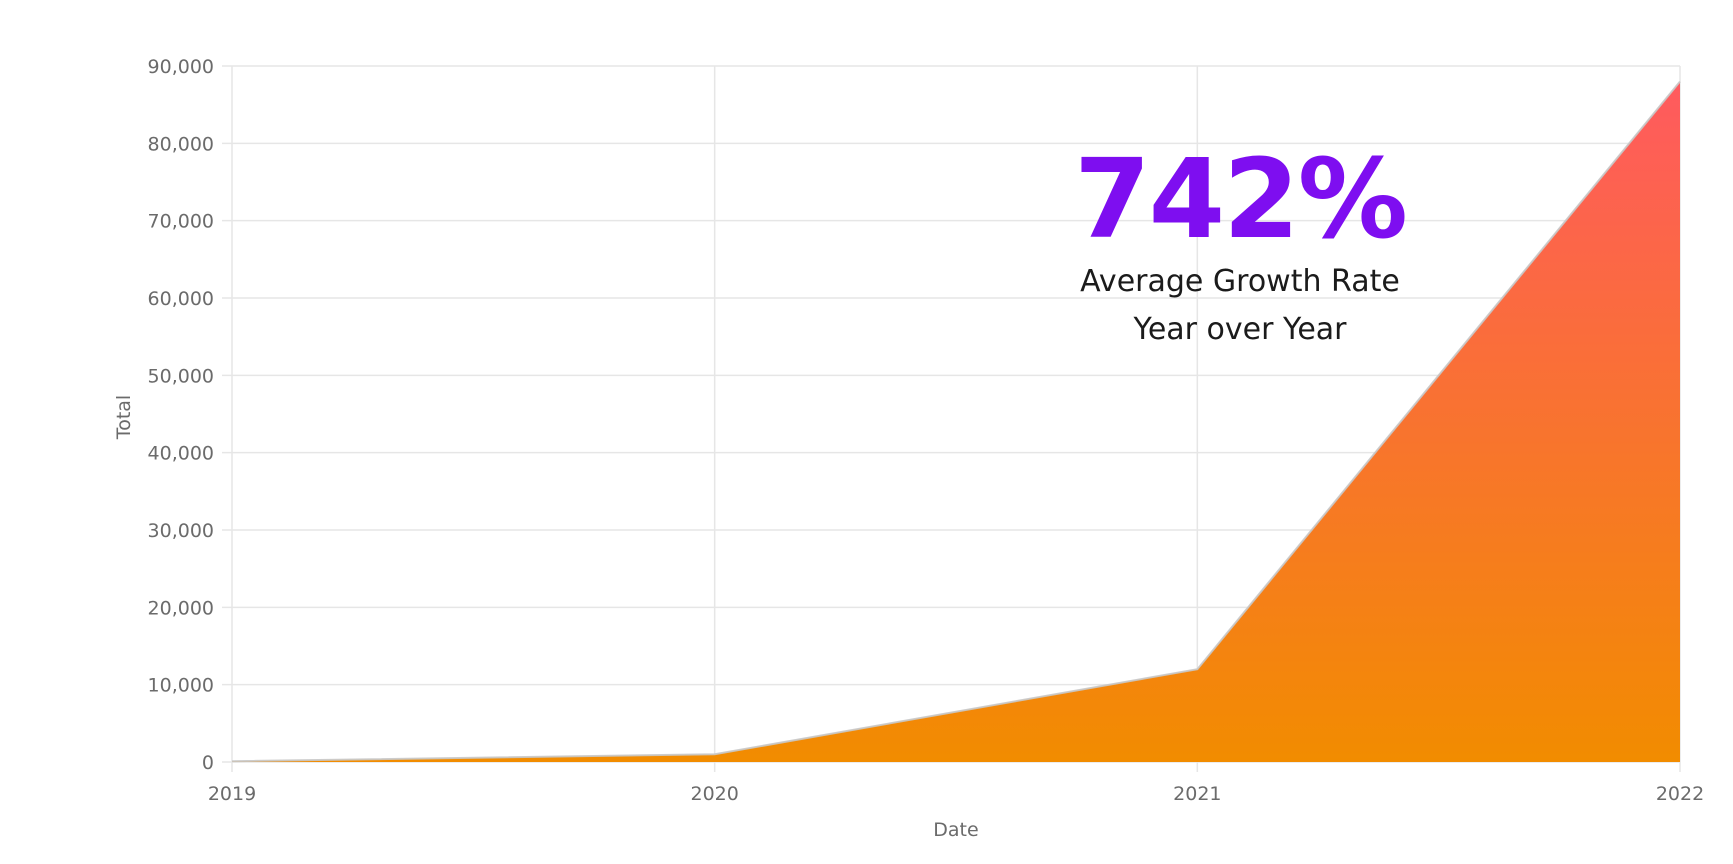 This screenshot has width=1733, height=864. What do you see at coordinates (1197, 794) in the screenshot?
I see `x-tick-label: 2021` at bounding box center [1197, 794].